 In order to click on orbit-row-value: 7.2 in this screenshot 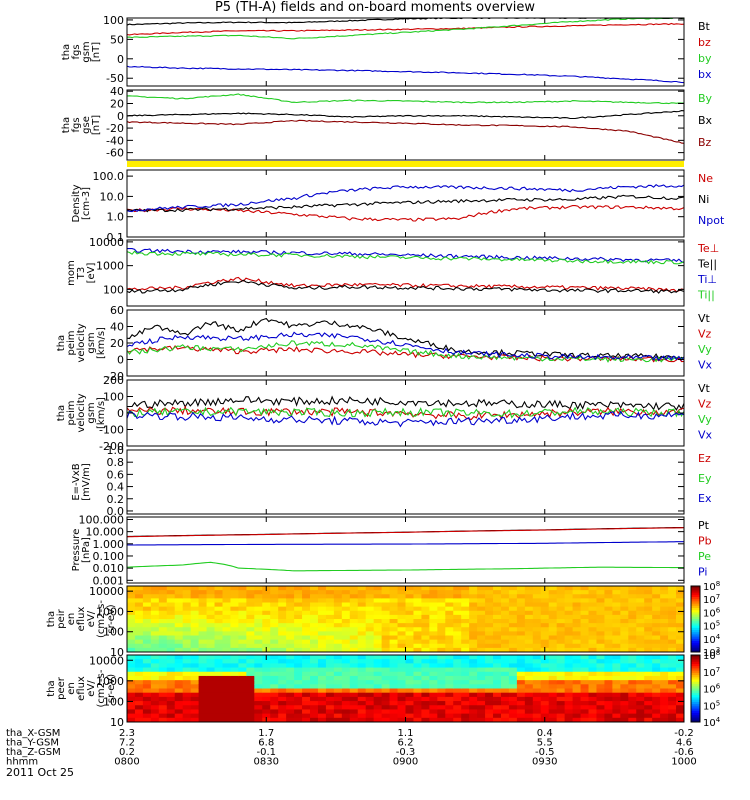, I will do `click(127, 743)`.